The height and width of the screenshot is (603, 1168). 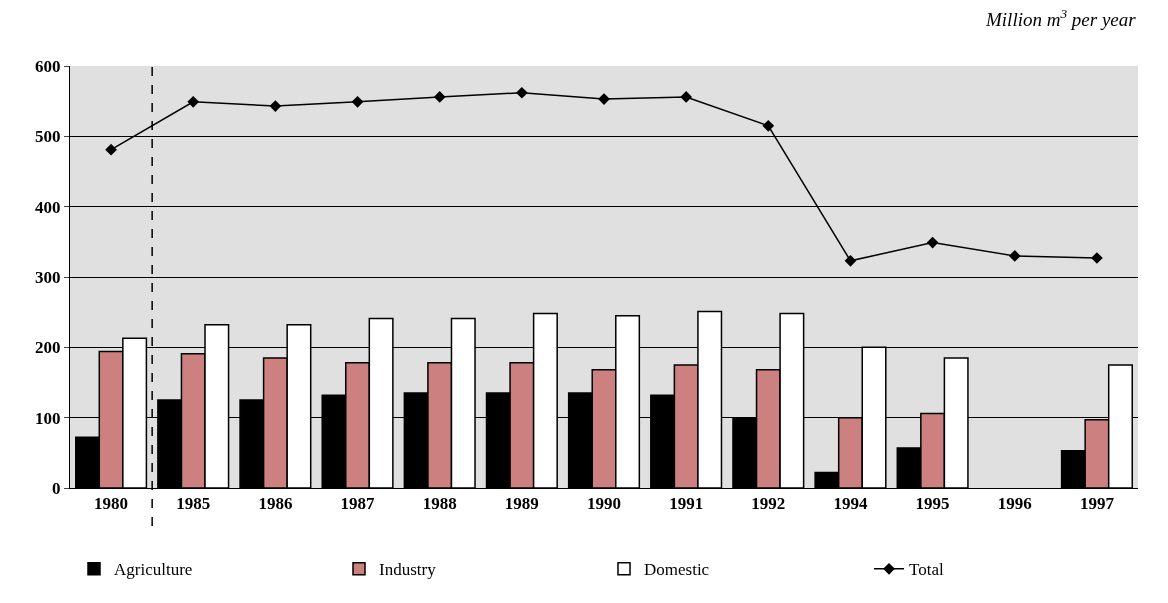 What do you see at coordinates (153, 570) in the screenshot?
I see `legend-label: Agriculture` at bounding box center [153, 570].